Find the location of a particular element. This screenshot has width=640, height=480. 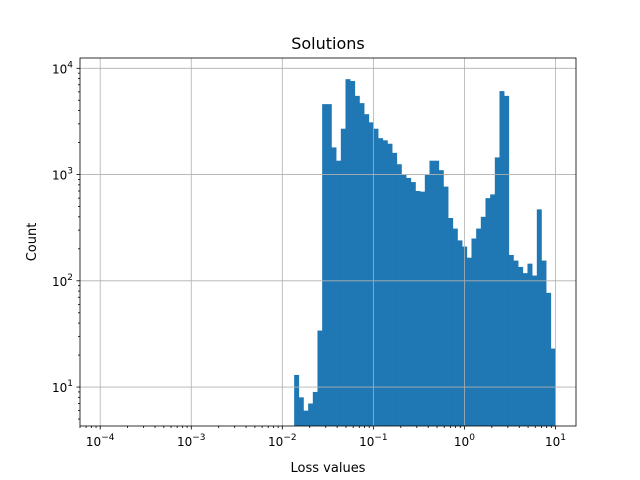

x-tick-label: 10⁻² is located at coordinates (282, 441).